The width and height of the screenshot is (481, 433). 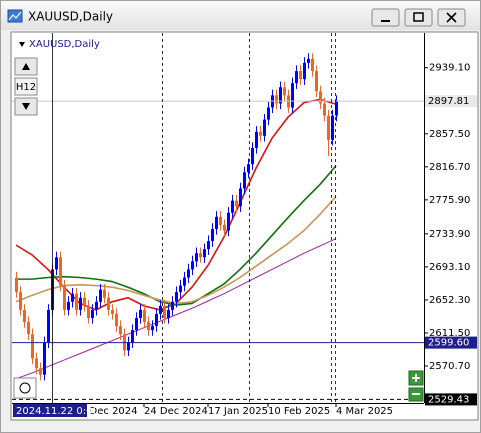 What do you see at coordinates (449, 333) in the screenshot?
I see `y-tick-label: 2611.50` at bounding box center [449, 333].